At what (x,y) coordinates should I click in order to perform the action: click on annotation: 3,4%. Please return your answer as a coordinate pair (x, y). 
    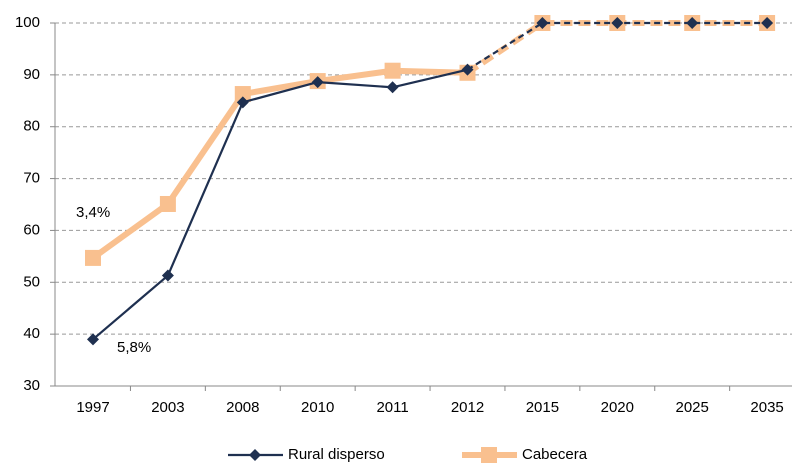
    Looking at the image, I should click on (93, 212).